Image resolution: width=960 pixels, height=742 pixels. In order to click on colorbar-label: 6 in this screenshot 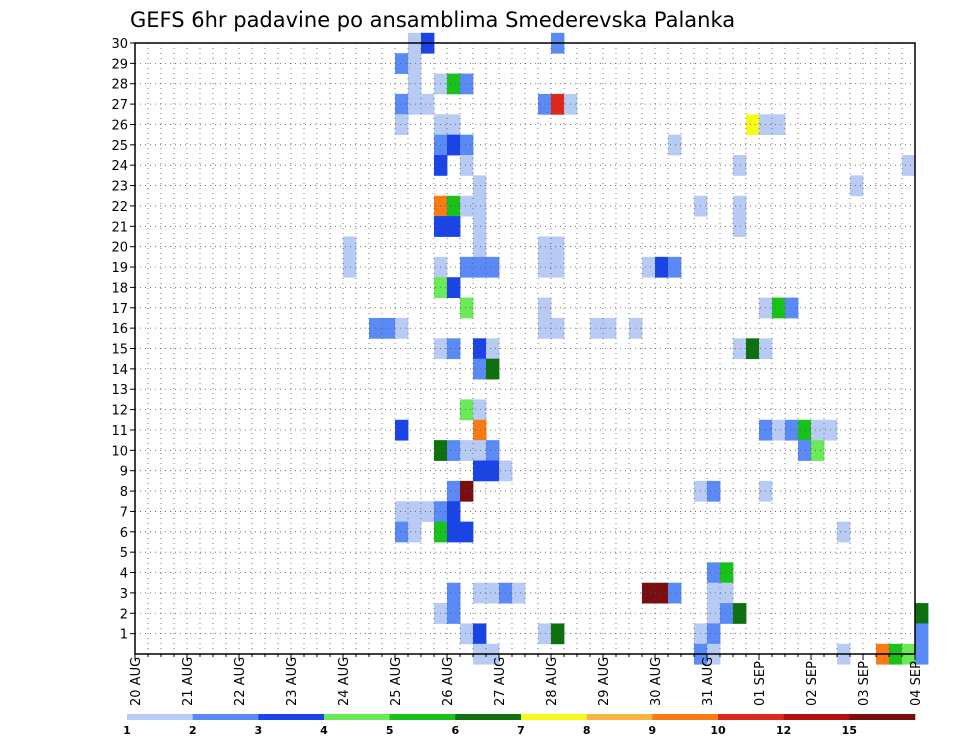, I will do `click(456, 730)`.